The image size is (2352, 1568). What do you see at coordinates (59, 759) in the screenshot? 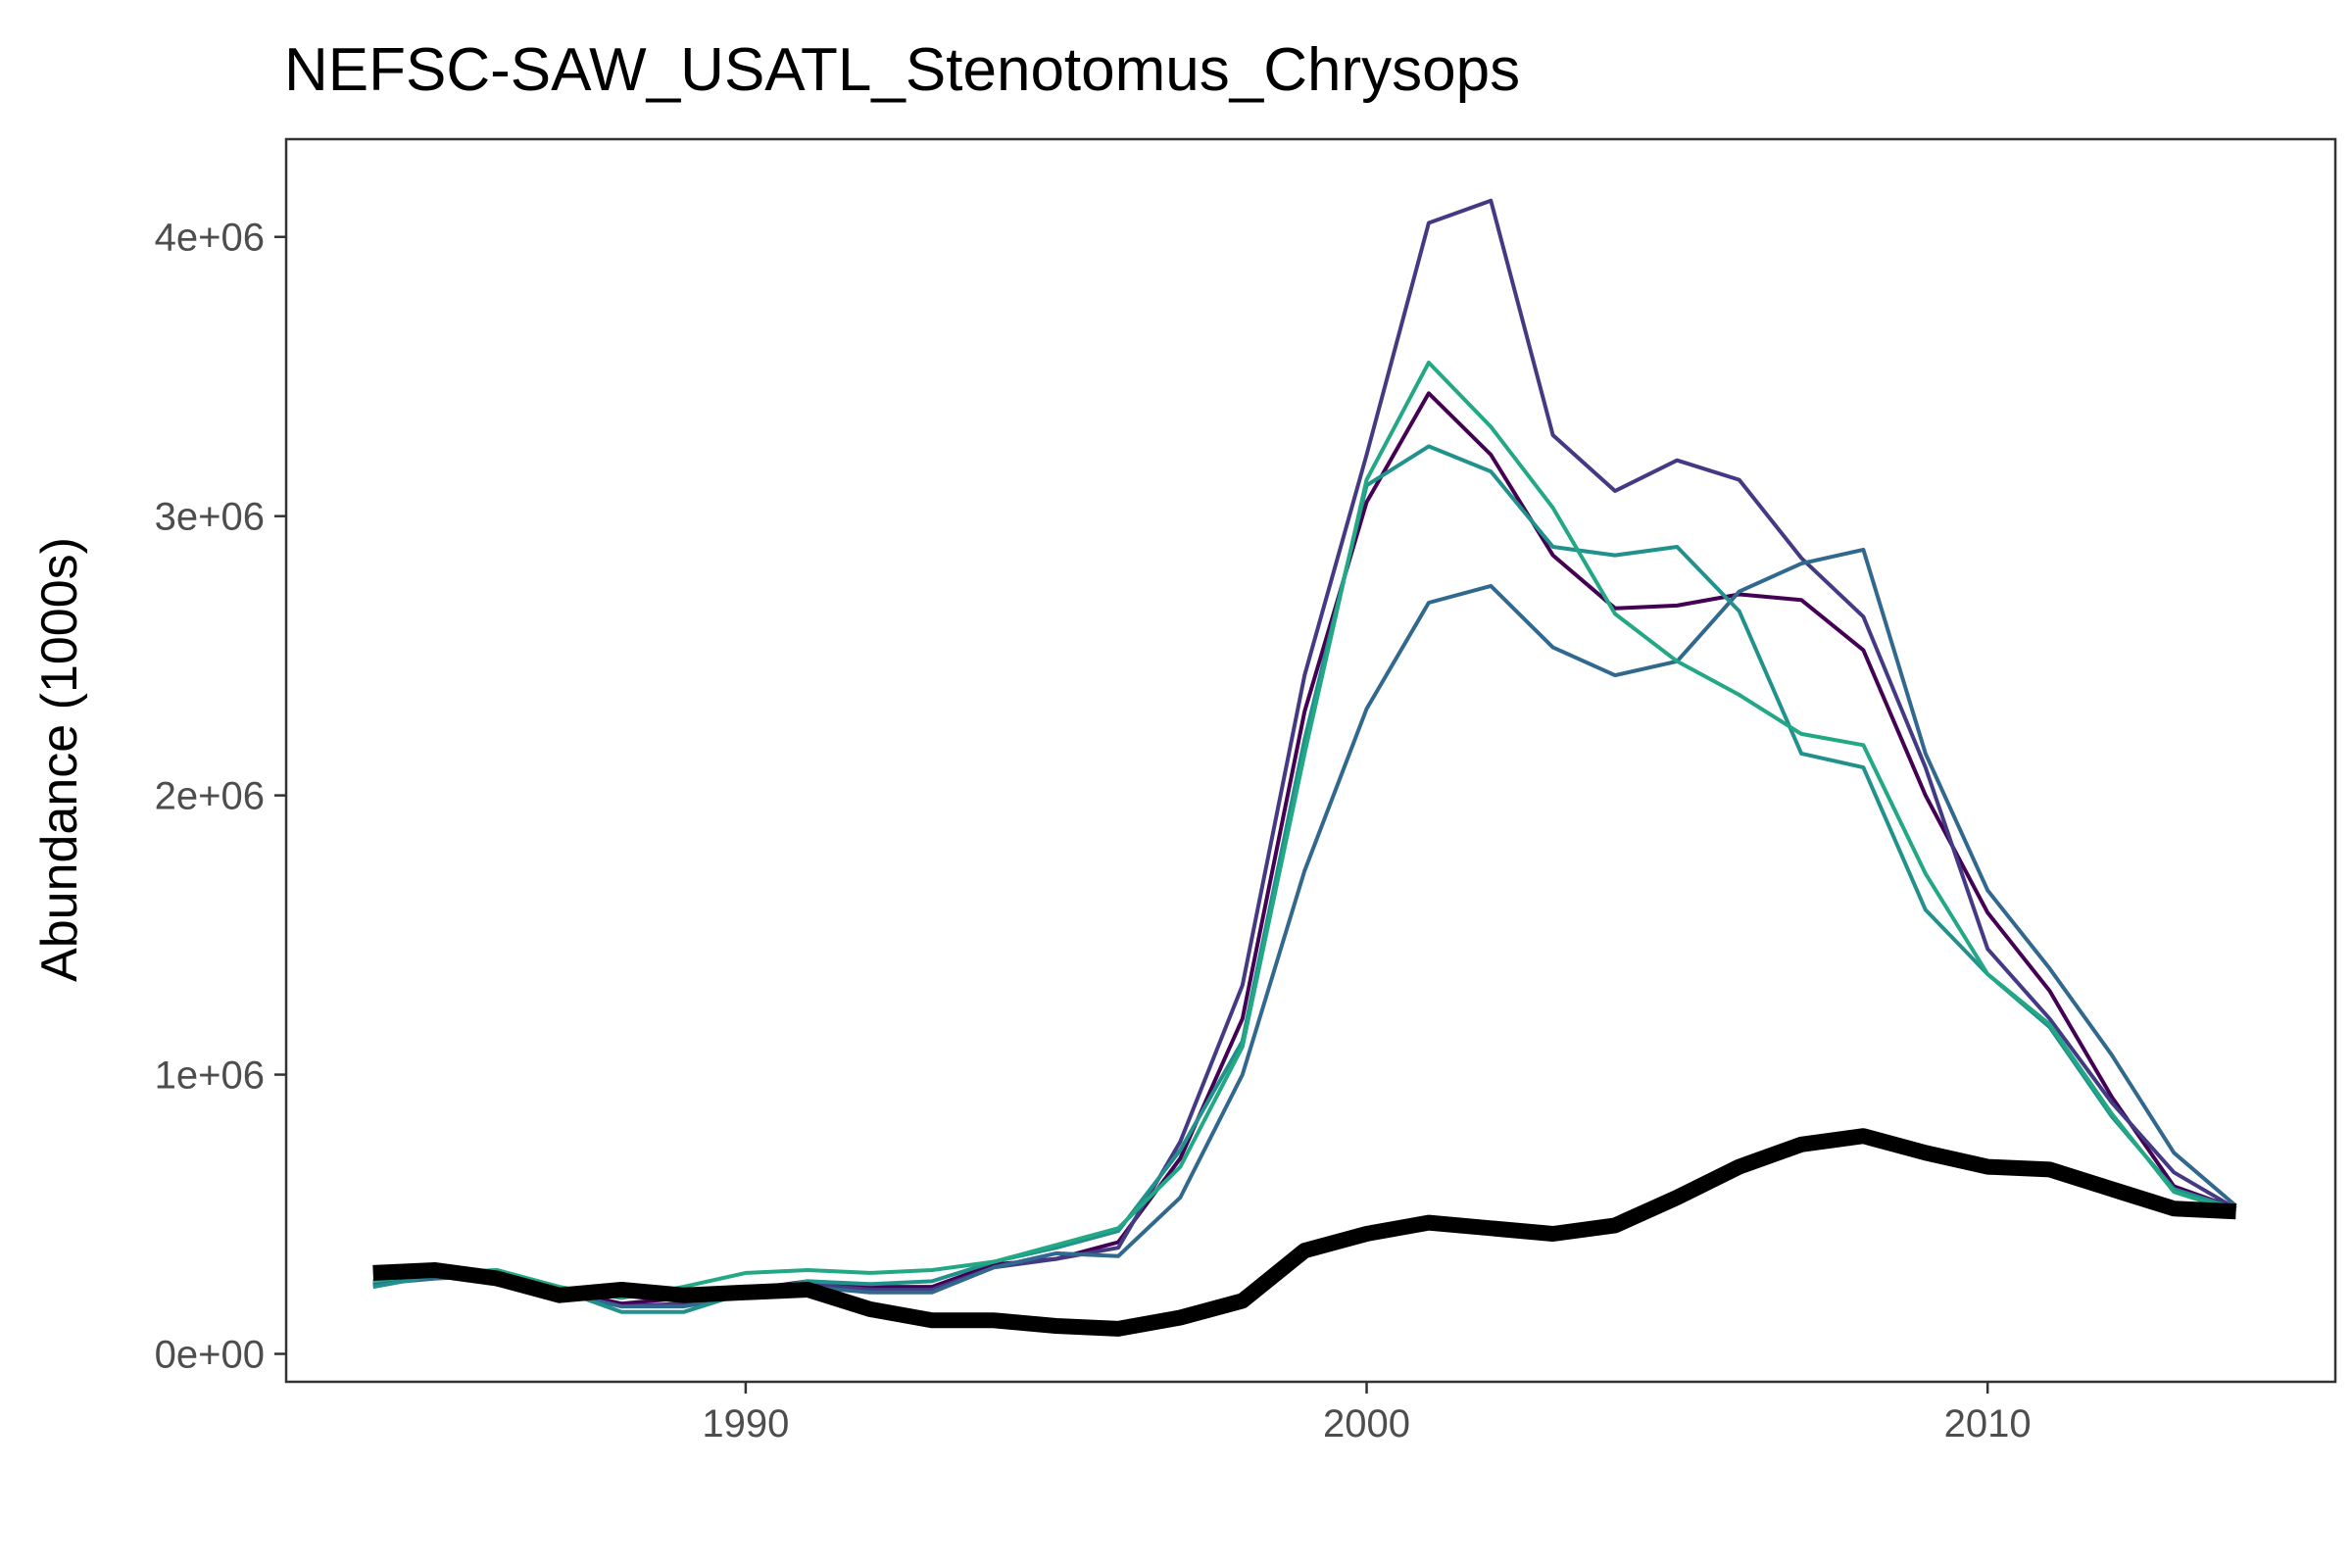
I see `y-axis-label: Abundance (1000s)` at bounding box center [59, 759].